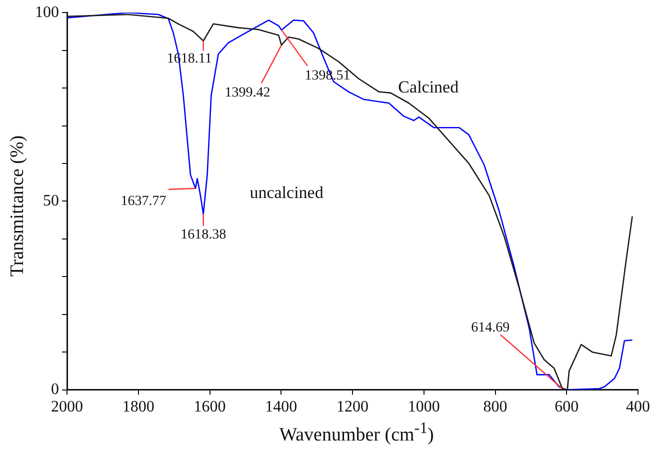 This screenshot has height=460, width=653. What do you see at coordinates (67, 407) in the screenshot?
I see `x-tick-label: 2000` at bounding box center [67, 407].